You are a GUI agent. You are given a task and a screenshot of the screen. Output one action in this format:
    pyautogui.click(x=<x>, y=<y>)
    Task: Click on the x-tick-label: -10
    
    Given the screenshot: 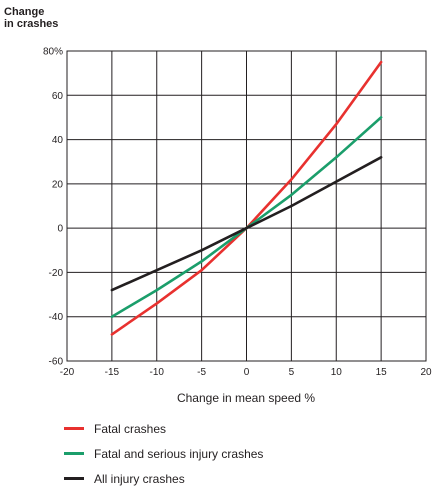 What is the action you would take?
    pyautogui.click(x=157, y=372)
    